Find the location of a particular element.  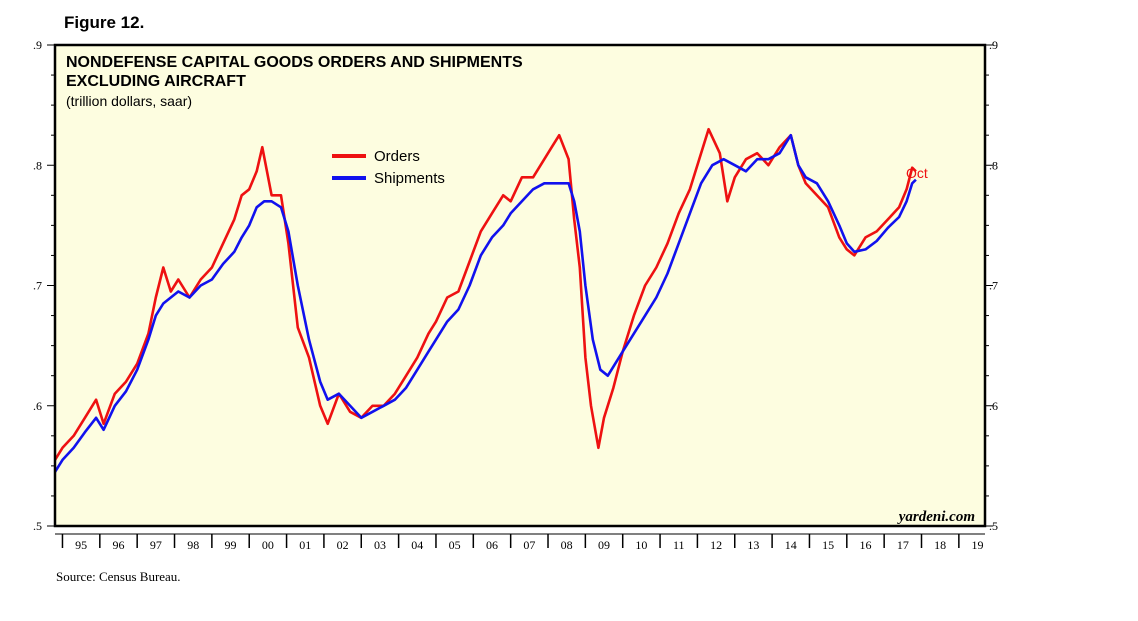

y-tick-label-left: .5 is located at coordinates (37, 526).